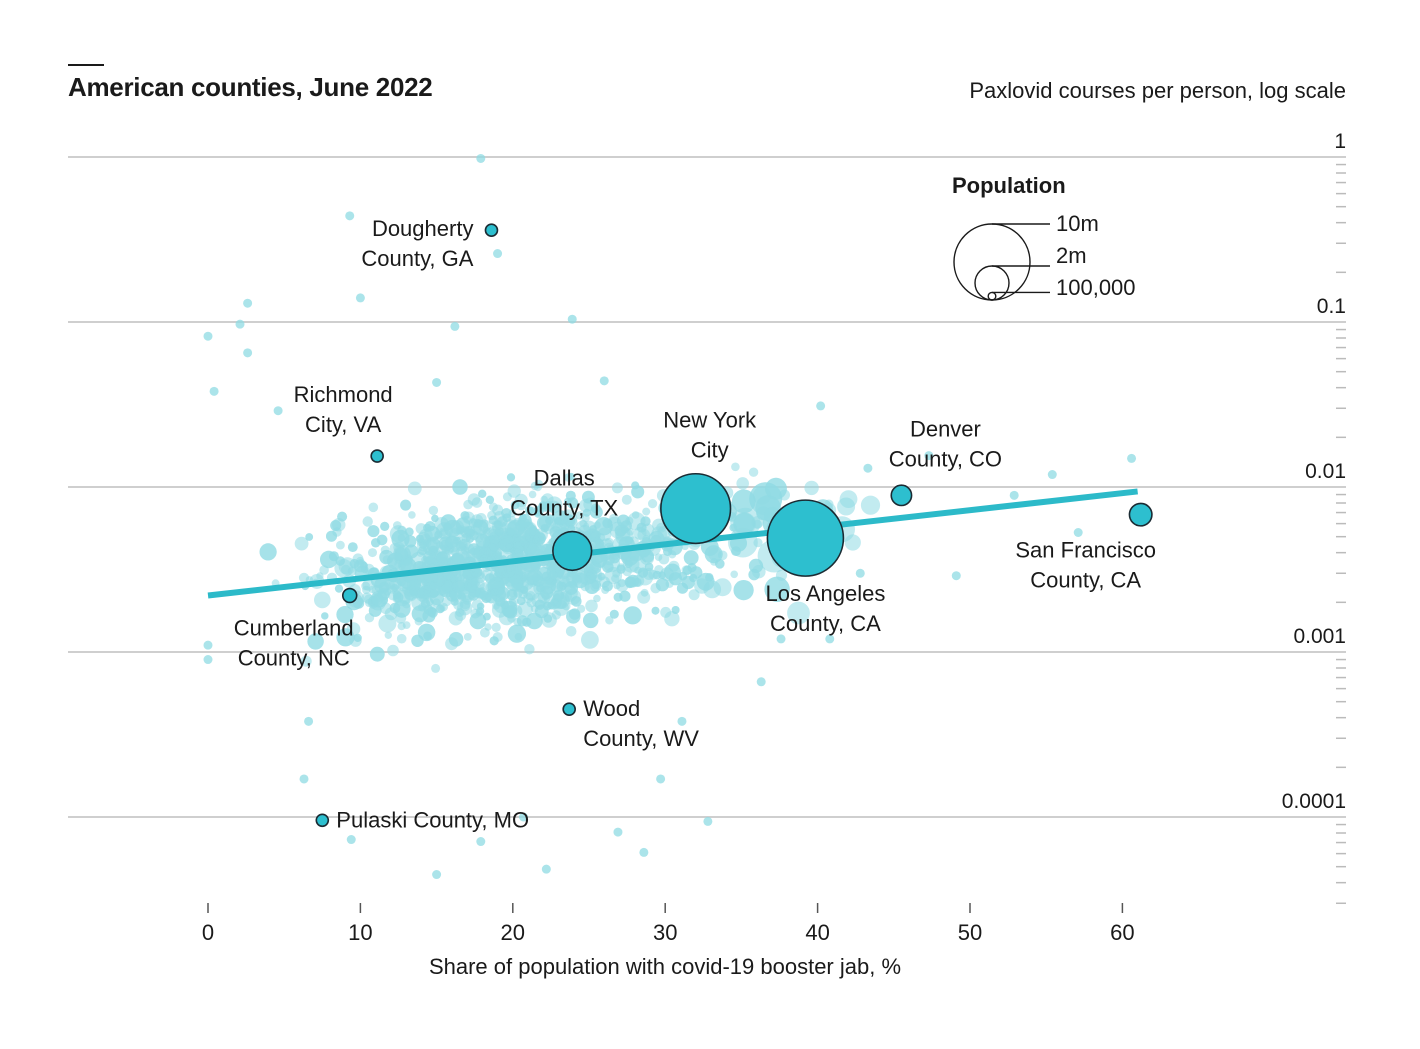 This screenshot has height=1049, width=1420. What do you see at coordinates (1157, 90) in the screenshot?
I see `y-axis-label: Paxlovid courses per person, log scale` at bounding box center [1157, 90].